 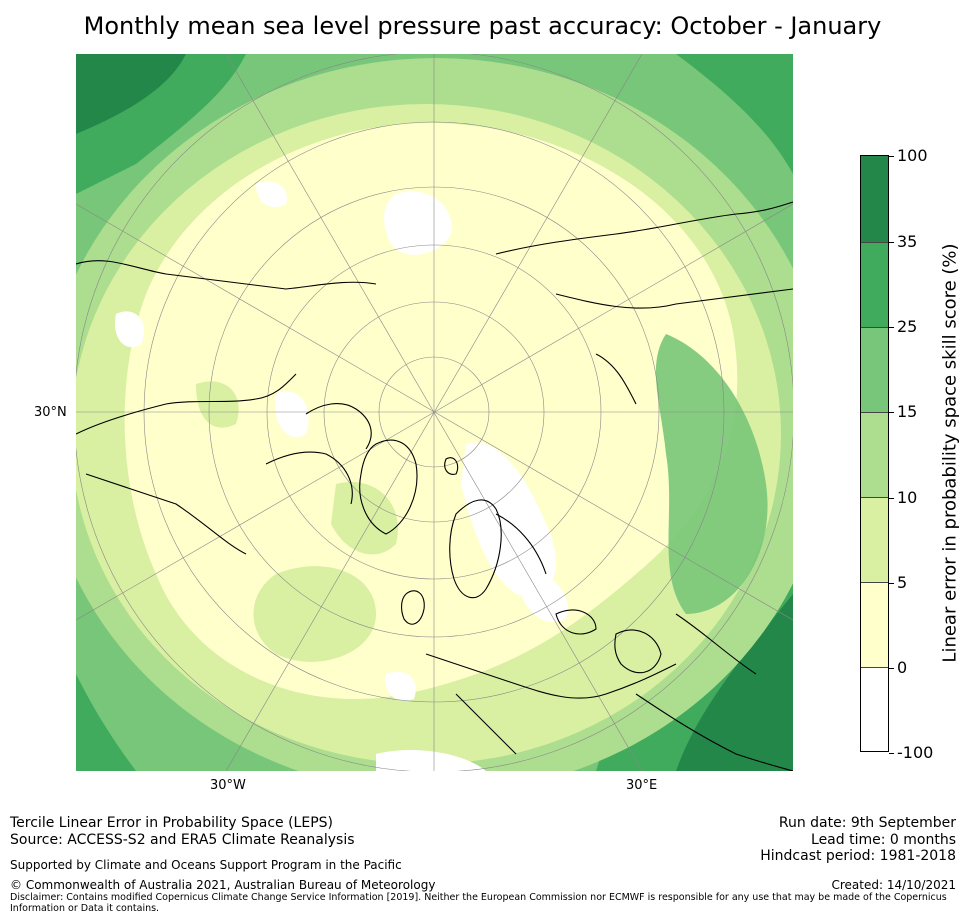 I want to click on patch-white-arctic-canada, so click(x=292, y=414).